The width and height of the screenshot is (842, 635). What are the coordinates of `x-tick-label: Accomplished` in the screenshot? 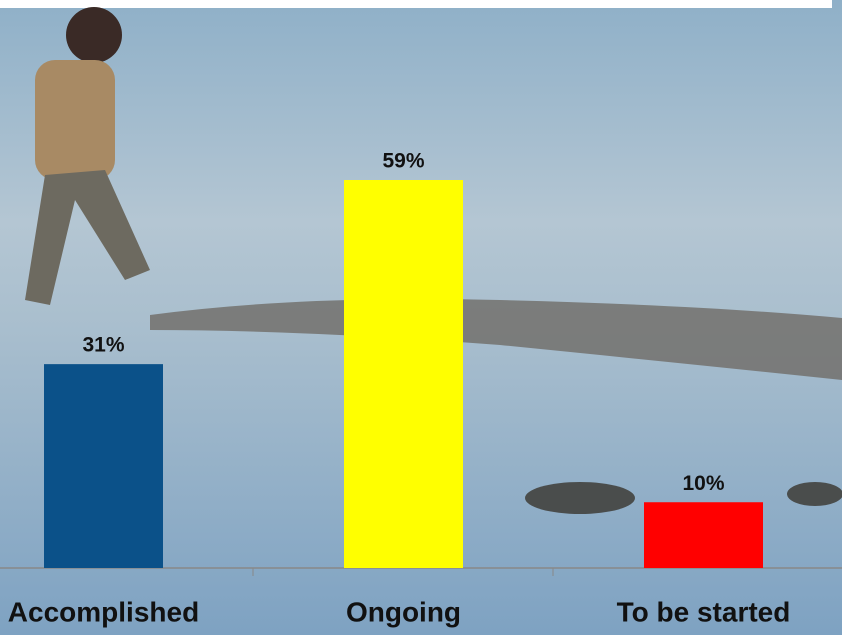 It's located at (103, 611).